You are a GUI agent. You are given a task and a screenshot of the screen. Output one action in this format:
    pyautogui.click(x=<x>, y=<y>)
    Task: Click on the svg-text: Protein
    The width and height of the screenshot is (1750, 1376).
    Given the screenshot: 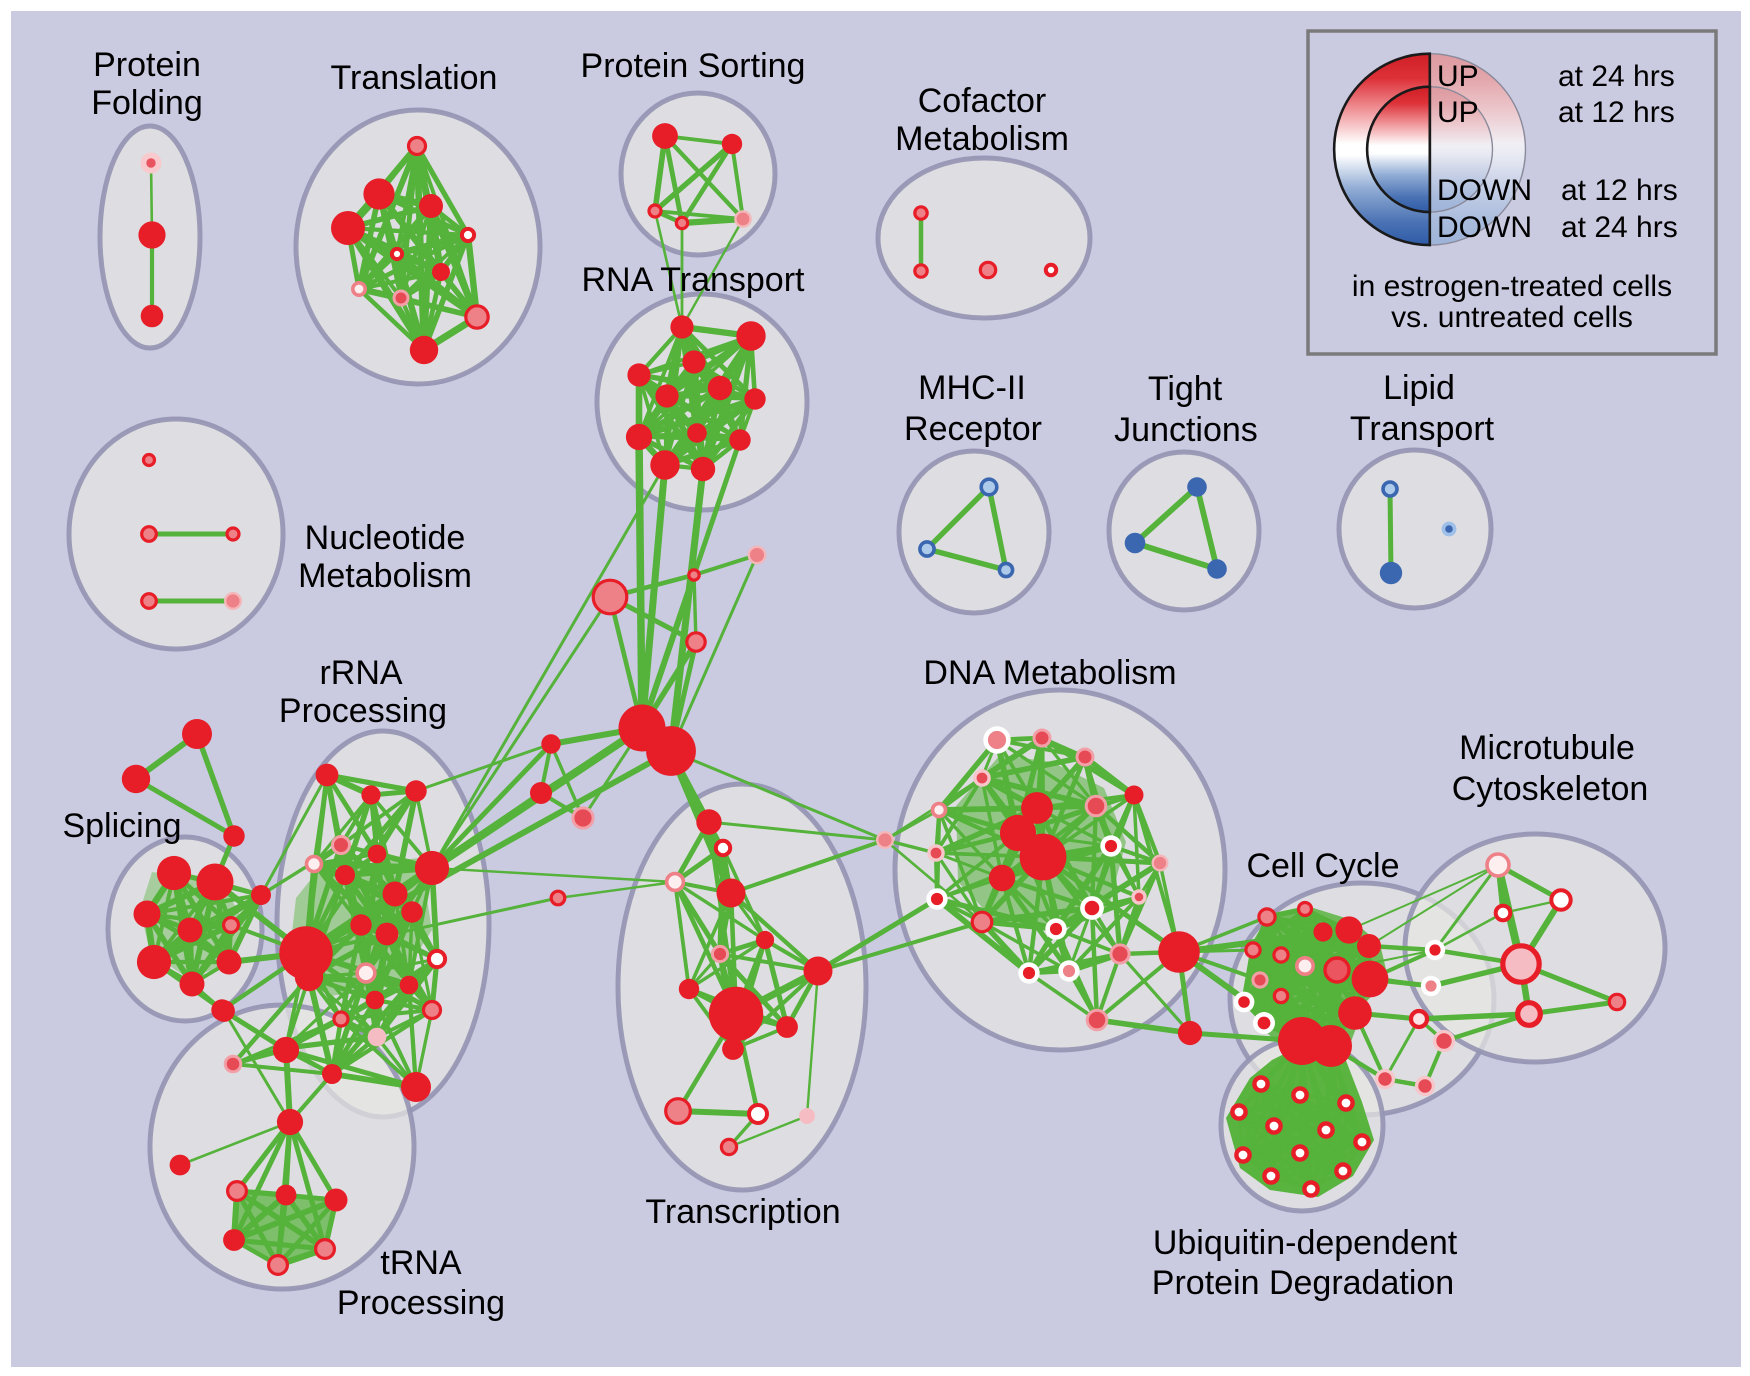 What is the action you would take?
    pyautogui.click(x=147, y=65)
    